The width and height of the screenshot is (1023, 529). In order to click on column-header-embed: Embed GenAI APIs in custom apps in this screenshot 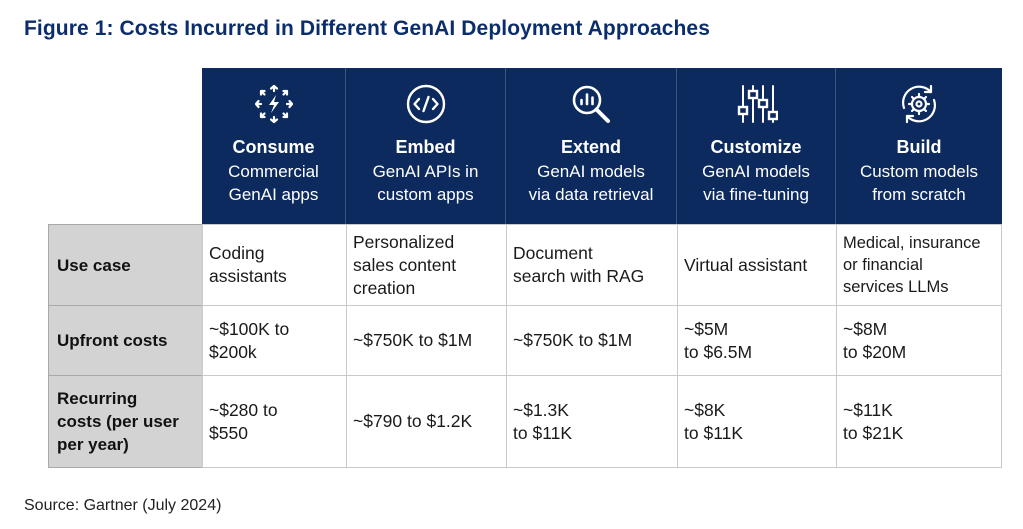, I will do `click(426, 146)`.